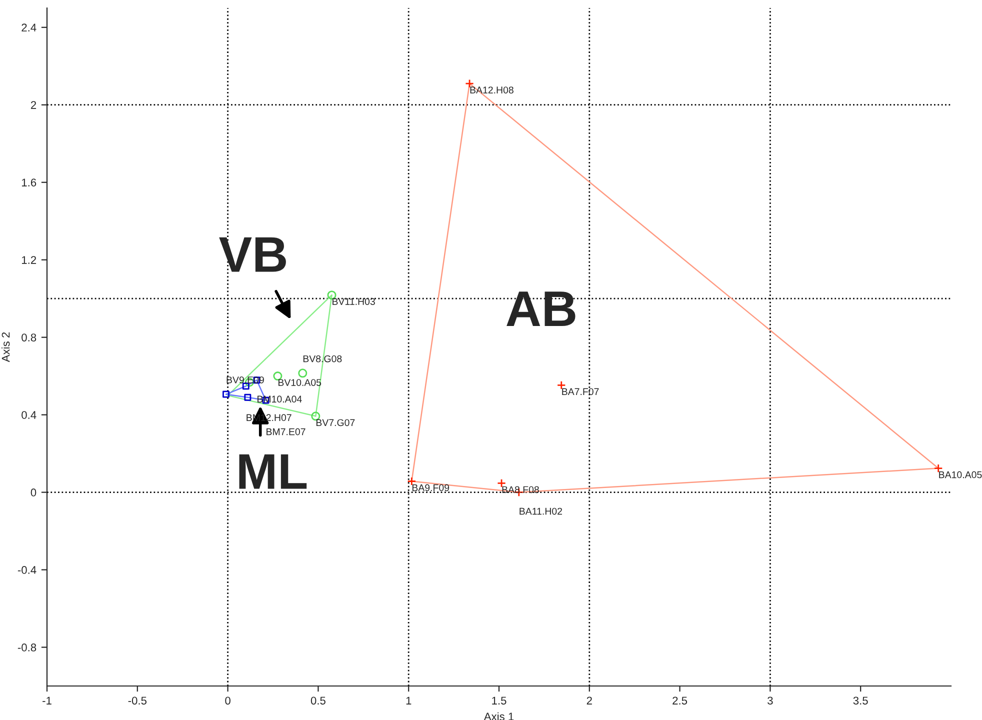 The width and height of the screenshot is (982, 720). Describe the element at coordinates (860, 700) in the screenshot. I see `x-tick-label: 3.5` at that location.